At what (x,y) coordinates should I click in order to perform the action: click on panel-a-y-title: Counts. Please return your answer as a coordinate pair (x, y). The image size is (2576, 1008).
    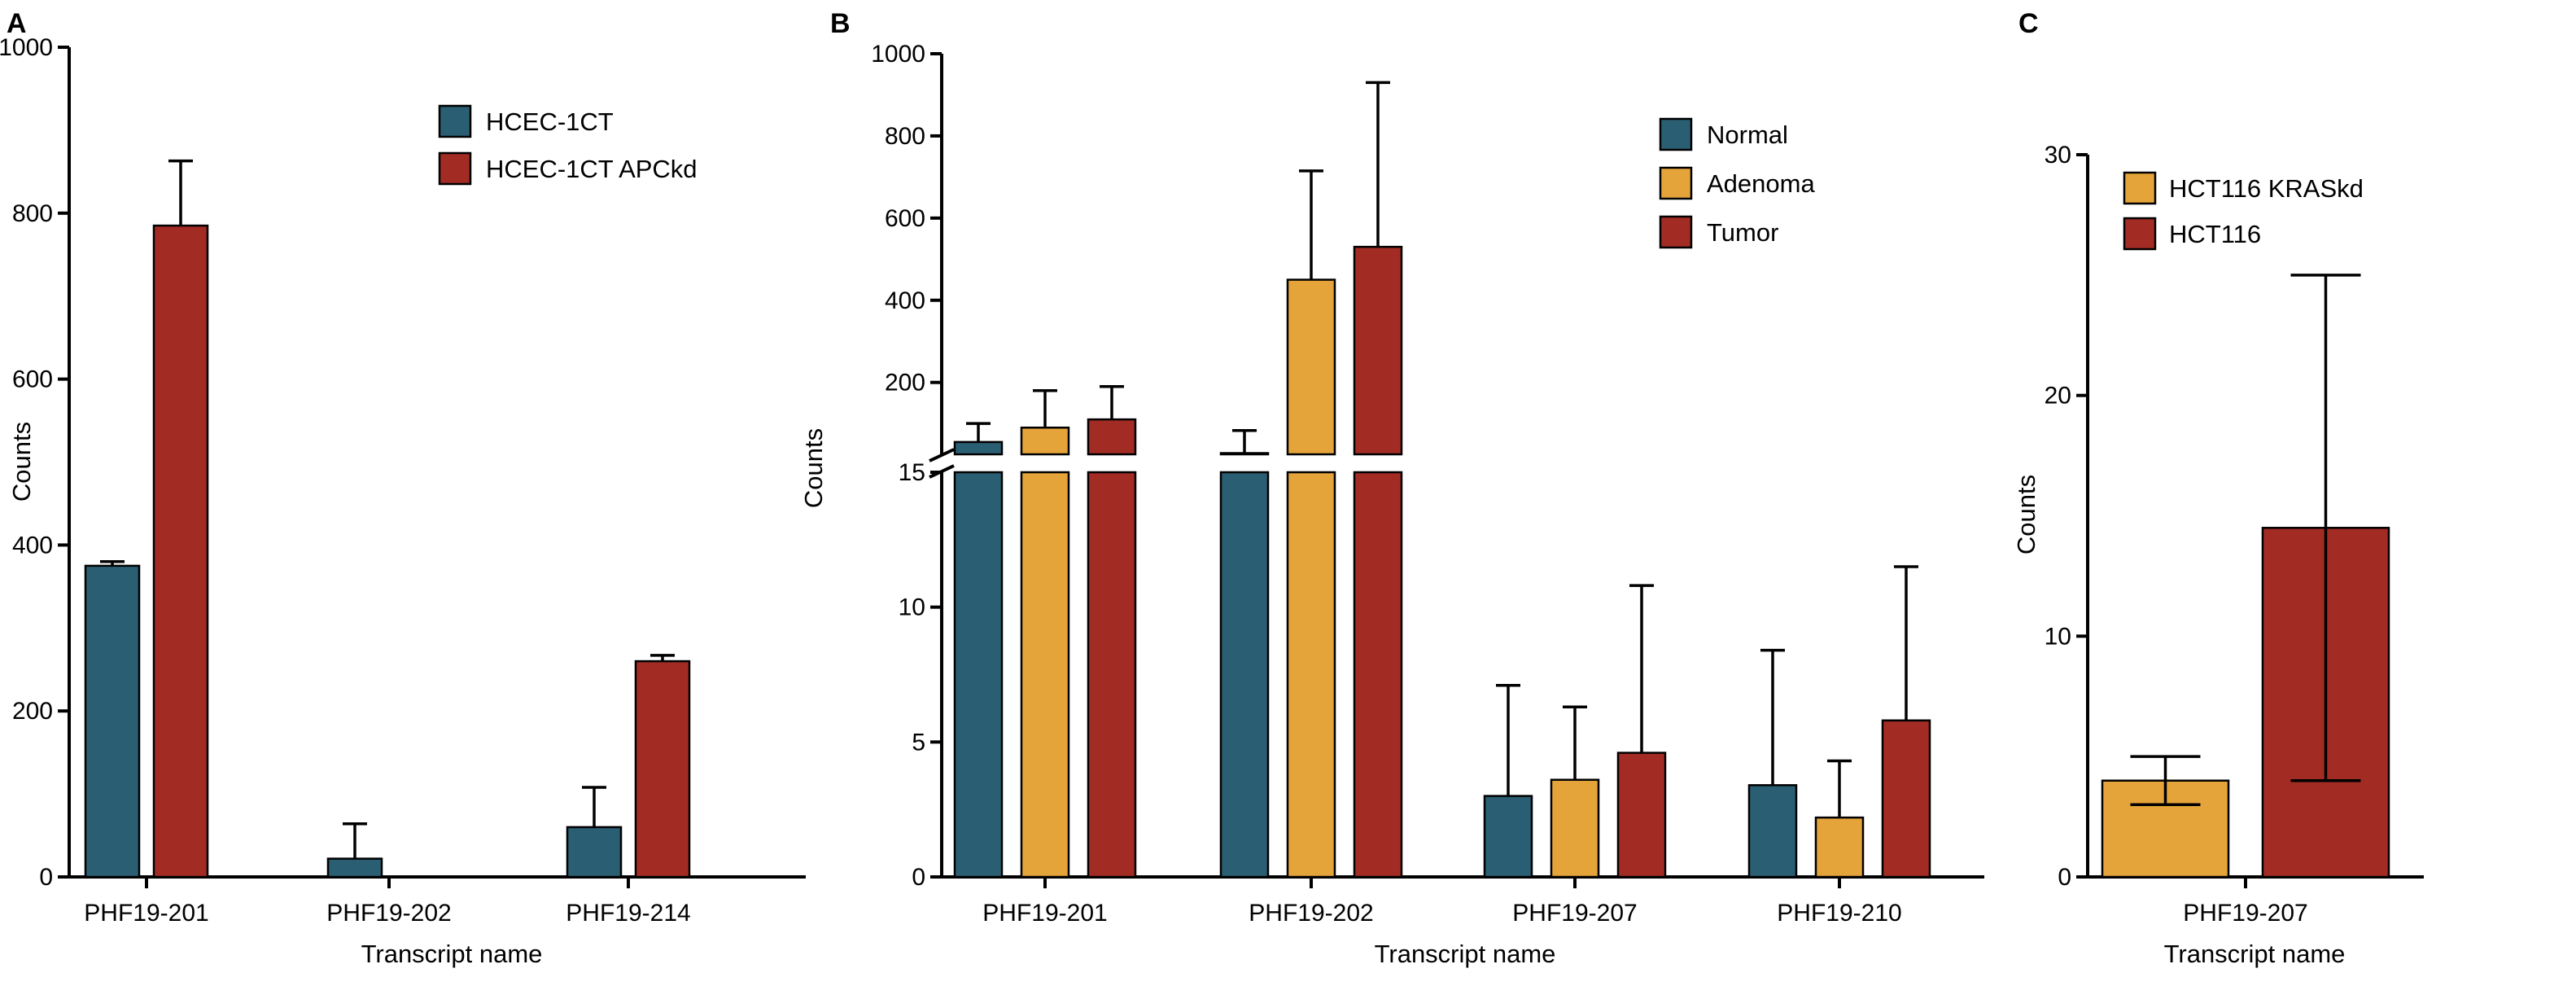
    Looking at the image, I should click on (21, 462).